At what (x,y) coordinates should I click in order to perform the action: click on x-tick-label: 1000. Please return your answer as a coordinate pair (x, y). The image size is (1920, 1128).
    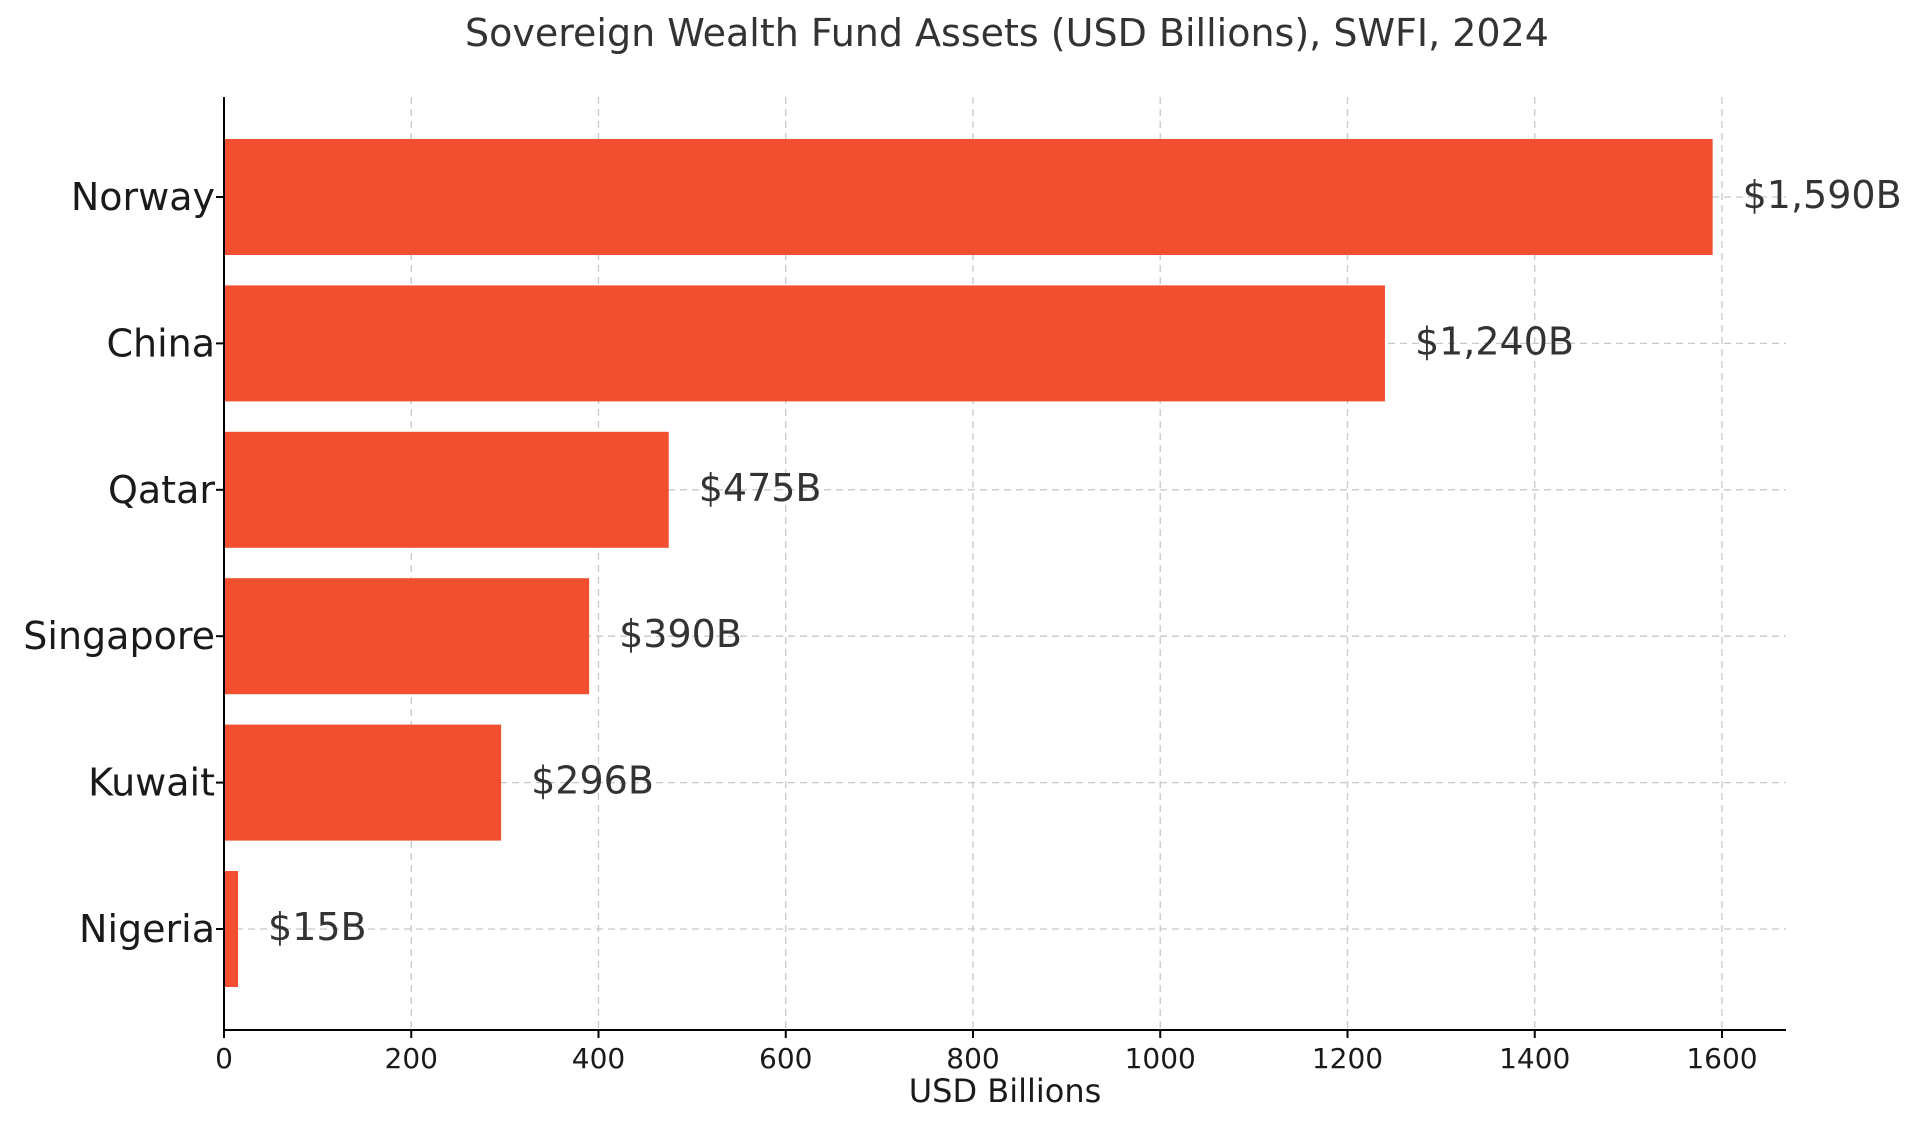
    Looking at the image, I should click on (1160, 1058).